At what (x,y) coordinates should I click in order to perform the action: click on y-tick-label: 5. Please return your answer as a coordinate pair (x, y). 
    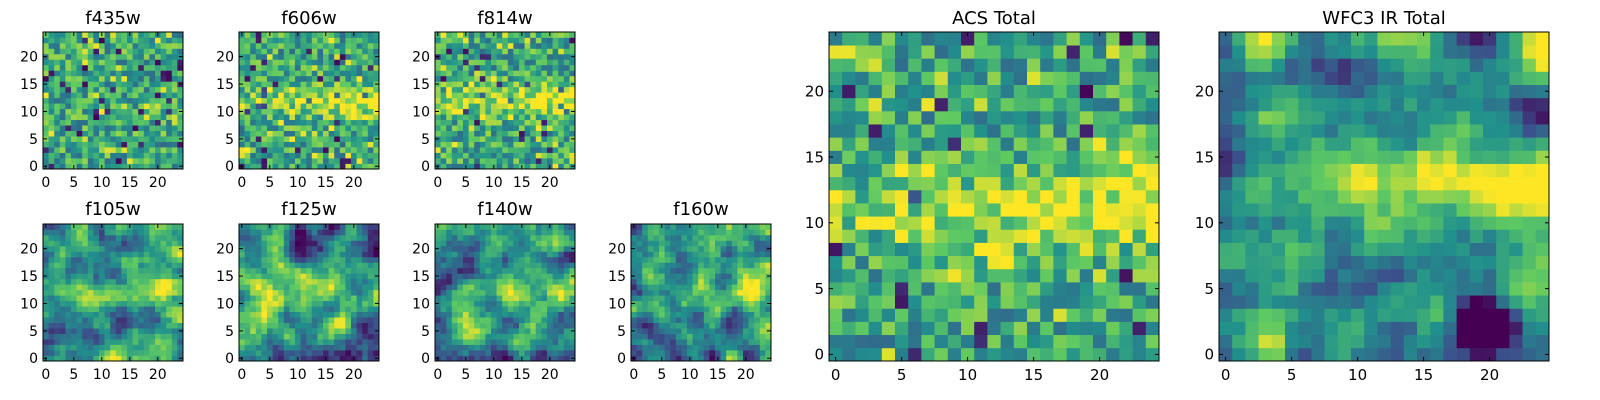
    Looking at the image, I should click on (33, 332).